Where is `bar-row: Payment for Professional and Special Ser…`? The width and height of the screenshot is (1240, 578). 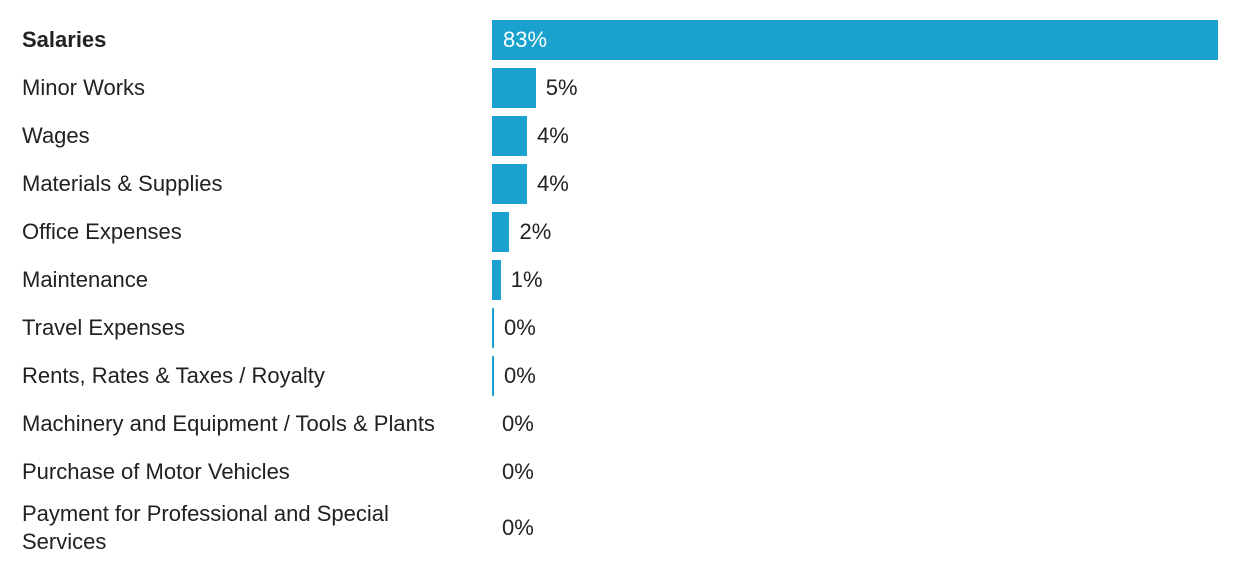
bar-row: Payment for Professional and Special Ser… is located at coordinates (620, 528).